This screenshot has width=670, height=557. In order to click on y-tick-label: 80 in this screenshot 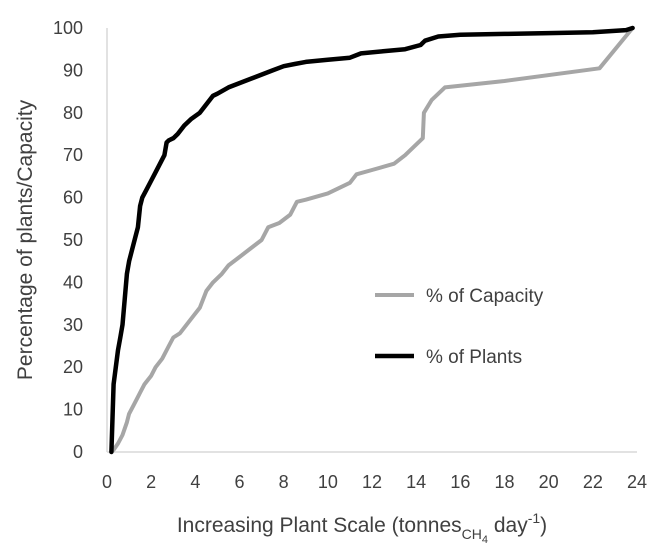, I will do `click(73, 113)`.